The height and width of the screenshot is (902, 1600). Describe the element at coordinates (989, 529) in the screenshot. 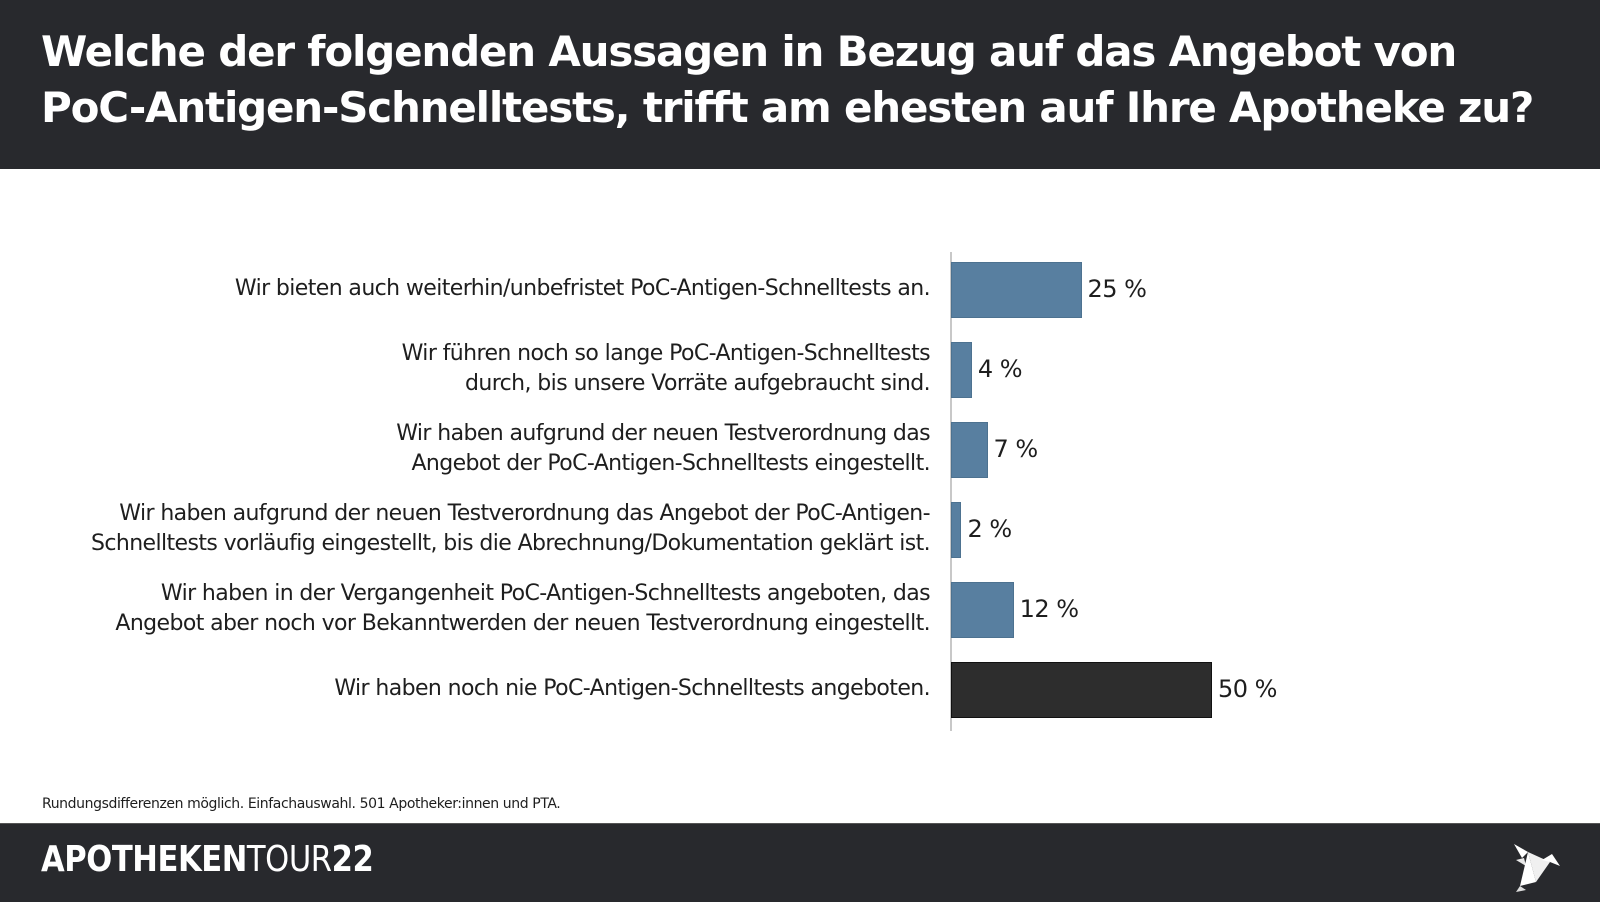

I see `value-label: 2 %` at that location.